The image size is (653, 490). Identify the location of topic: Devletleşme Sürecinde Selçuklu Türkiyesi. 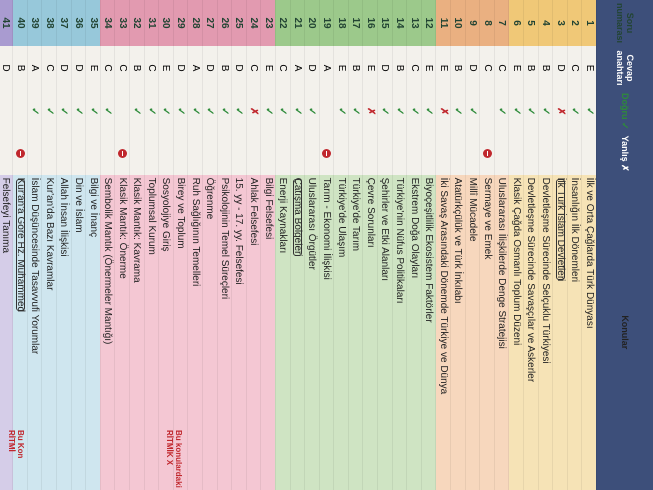
(545, 332).